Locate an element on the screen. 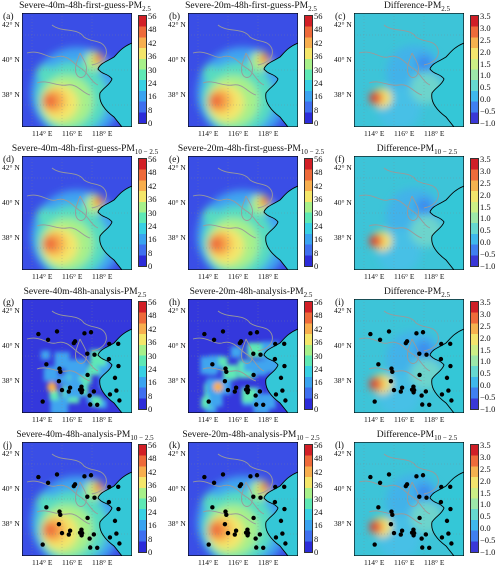 The image size is (500, 573). colorbar-tick-label: 56 is located at coordinates (318, 159).